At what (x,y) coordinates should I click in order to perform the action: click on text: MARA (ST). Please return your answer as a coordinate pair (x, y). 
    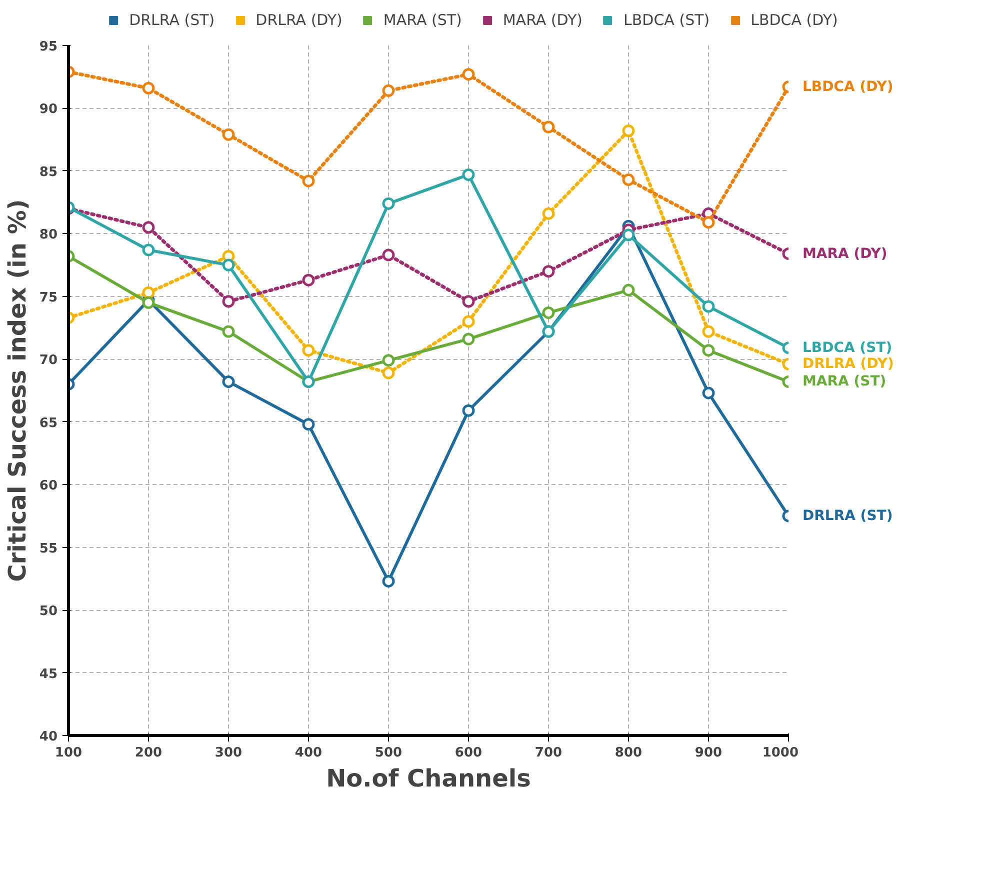
    Looking at the image, I should click on (844, 382).